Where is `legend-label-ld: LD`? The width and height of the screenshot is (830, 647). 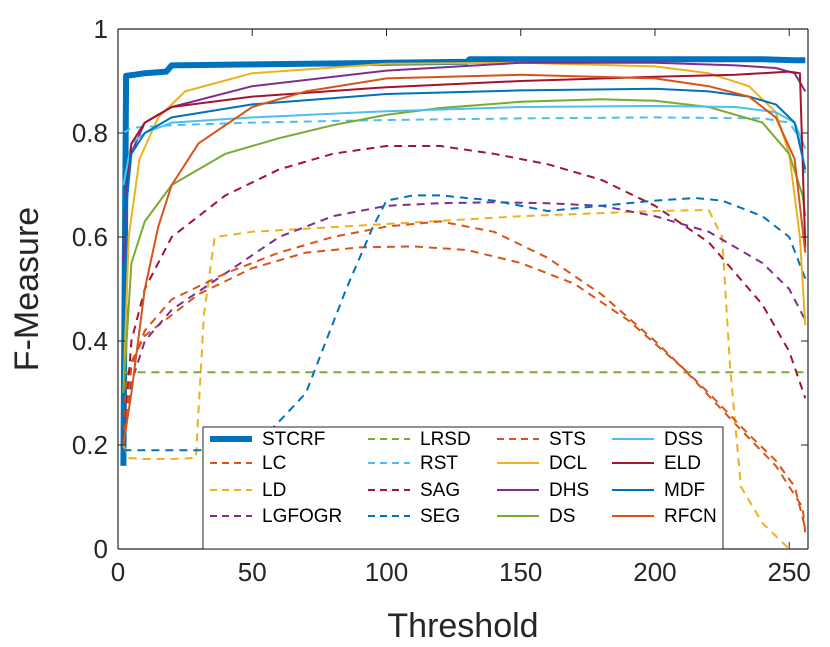
legend-label-ld: LD is located at coordinates (274, 490).